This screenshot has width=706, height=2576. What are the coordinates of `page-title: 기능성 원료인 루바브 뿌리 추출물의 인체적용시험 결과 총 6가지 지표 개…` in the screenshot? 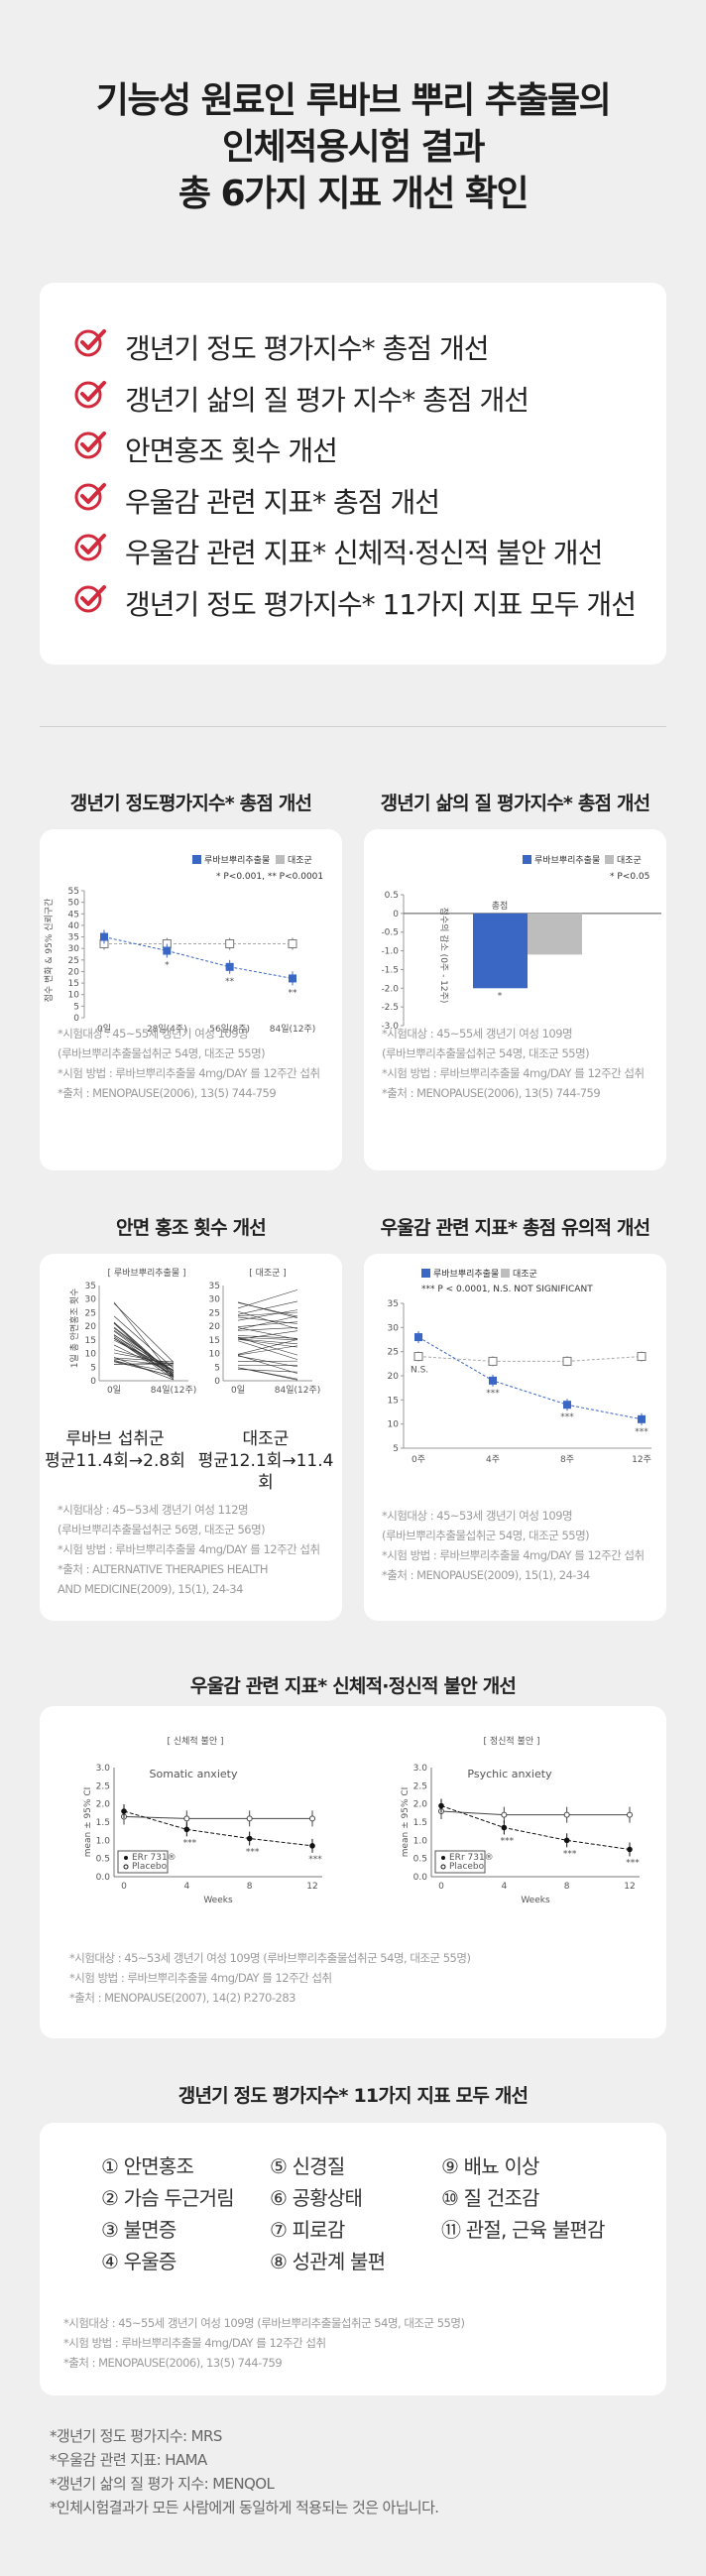 It's located at (353, 147).